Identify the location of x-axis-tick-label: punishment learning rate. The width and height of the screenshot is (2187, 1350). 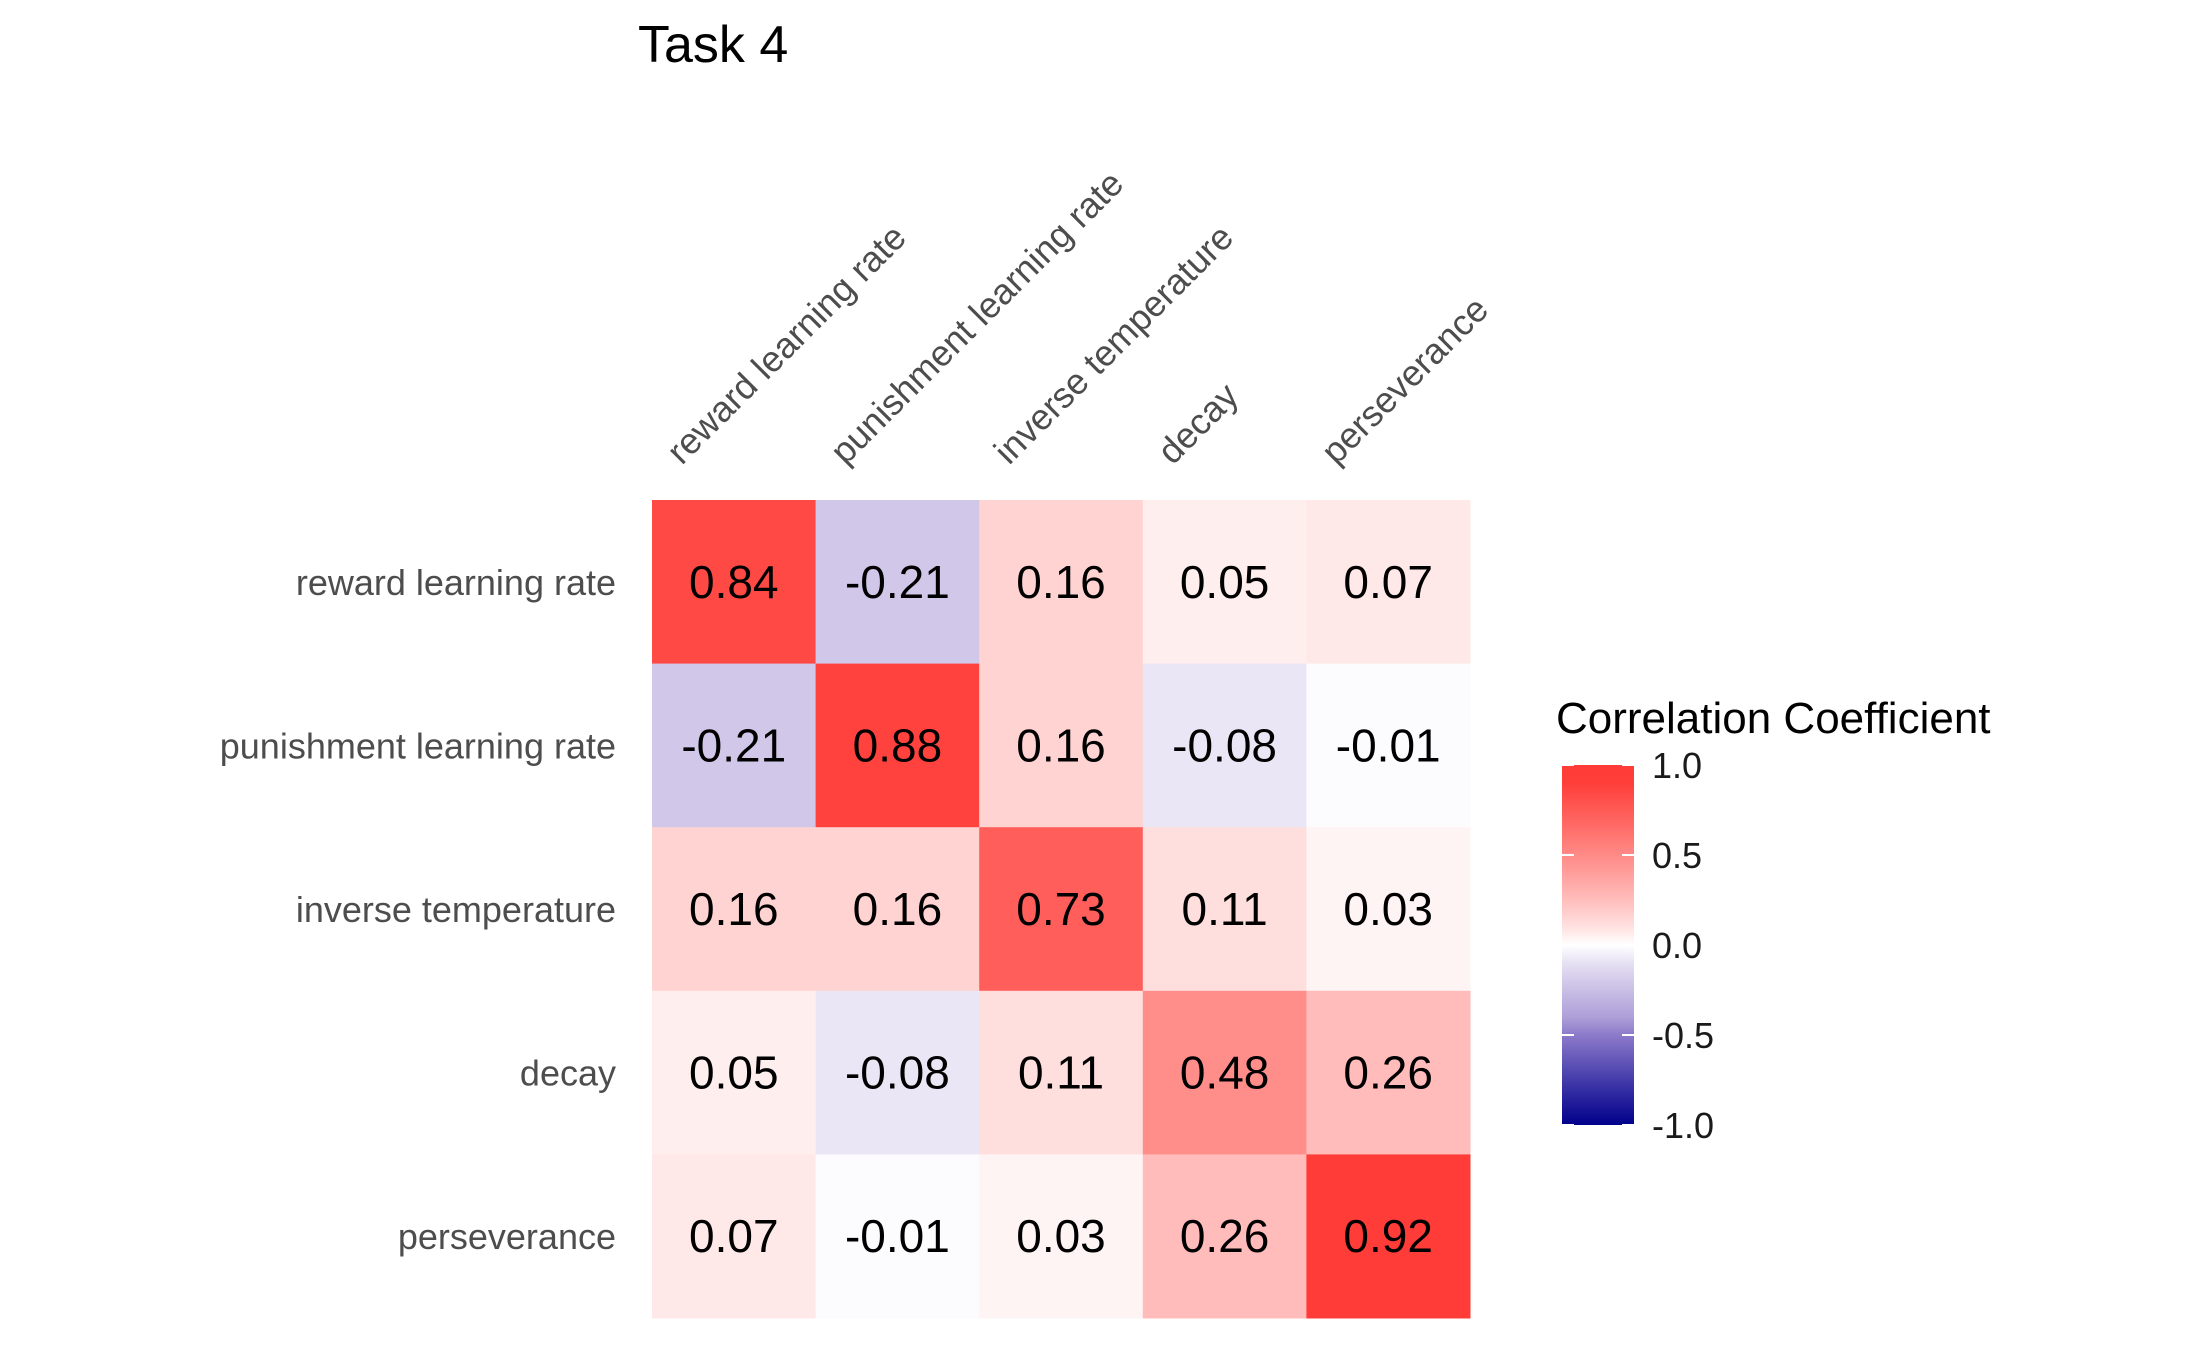
(976, 316).